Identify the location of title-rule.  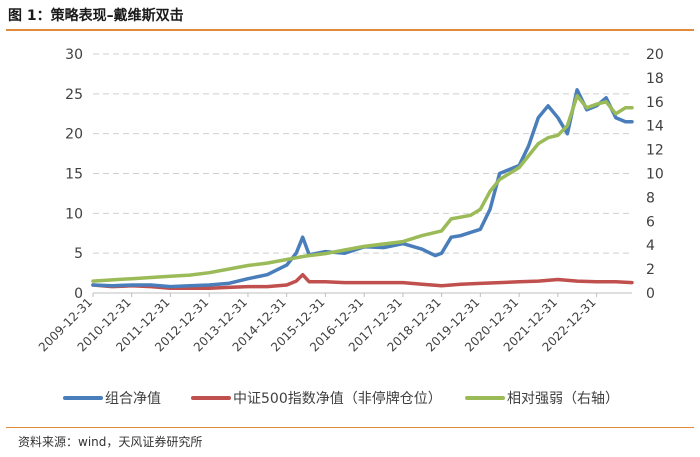
(350, 30).